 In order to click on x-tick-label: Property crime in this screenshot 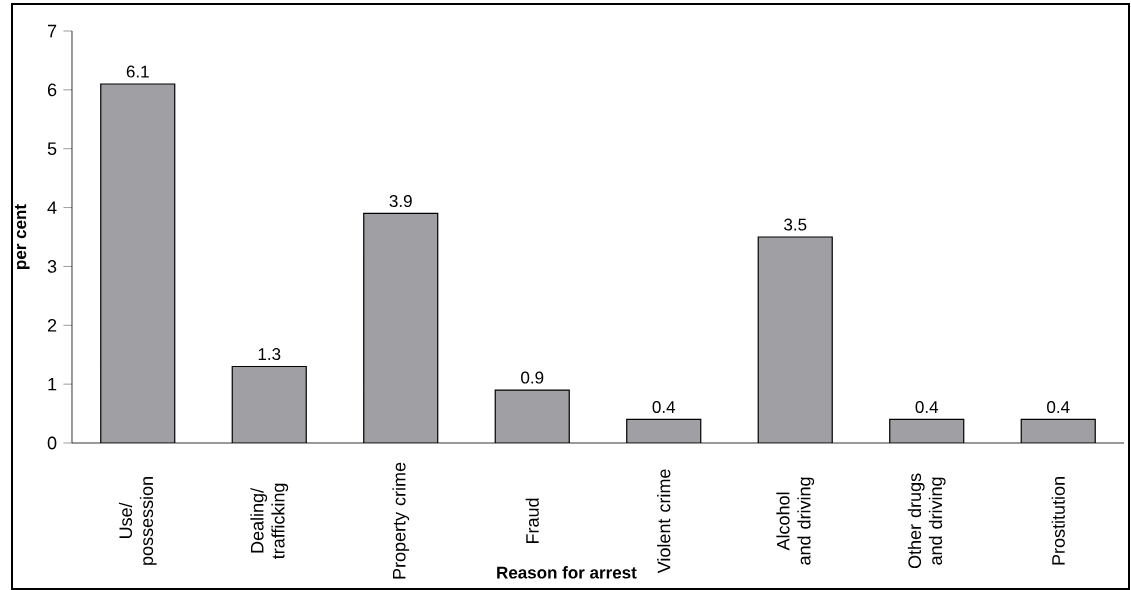, I will do `click(401, 520)`.